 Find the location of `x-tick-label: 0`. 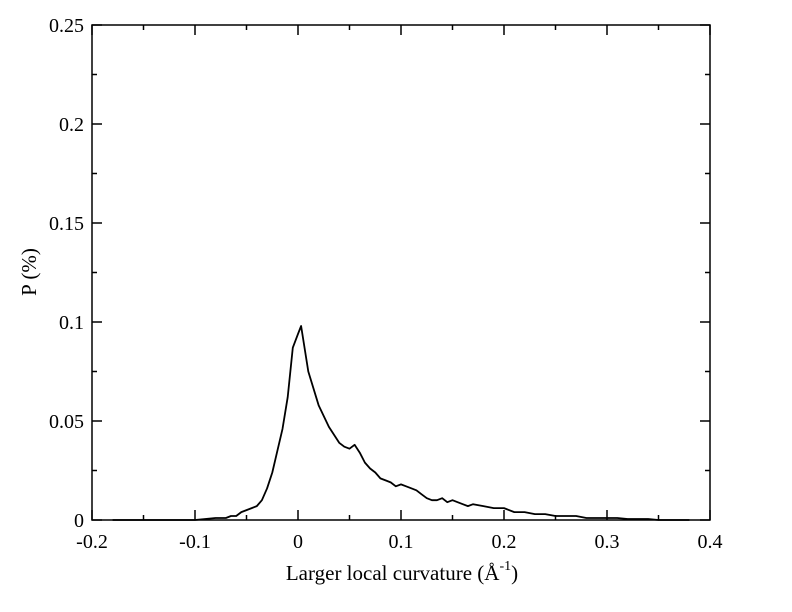

x-tick-label: 0 is located at coordinates (298, 542).